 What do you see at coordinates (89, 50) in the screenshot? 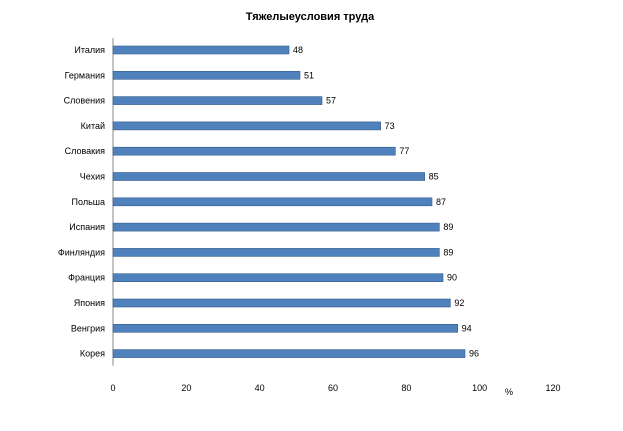
I see `category-label: Италия` at bounding box center [89, 50].